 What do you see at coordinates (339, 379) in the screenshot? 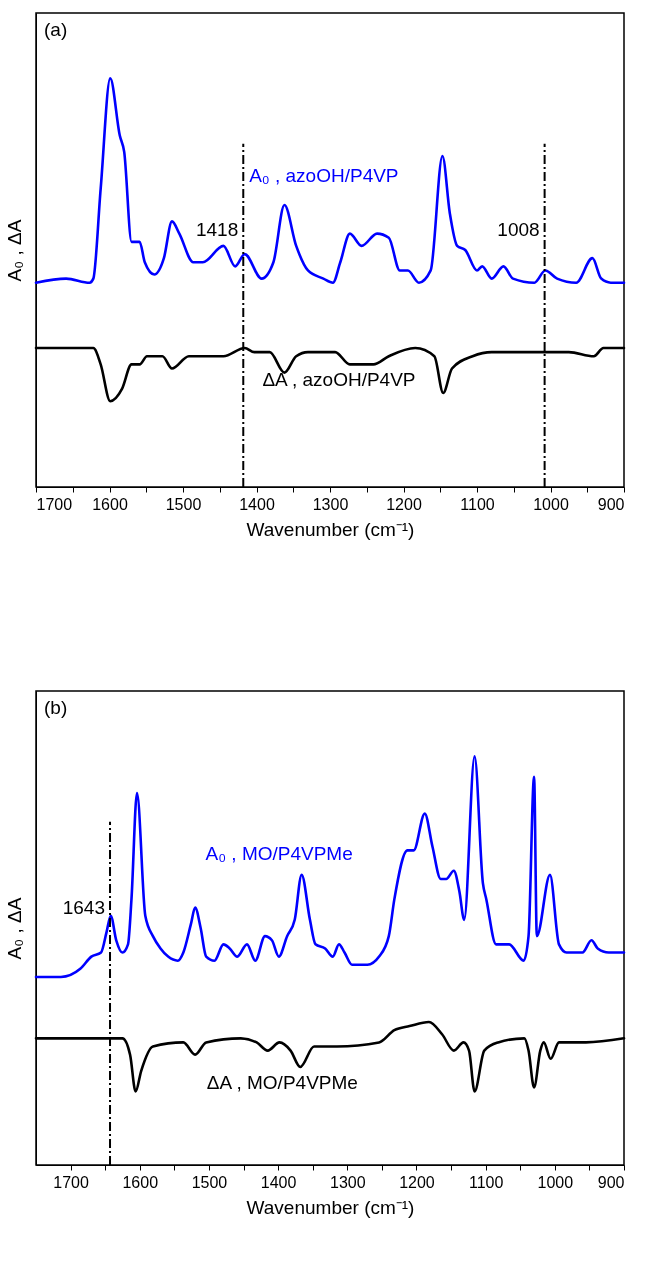
I see `series-label: ΔA , azoOH/P4VP` at bounding box center [339, 379].